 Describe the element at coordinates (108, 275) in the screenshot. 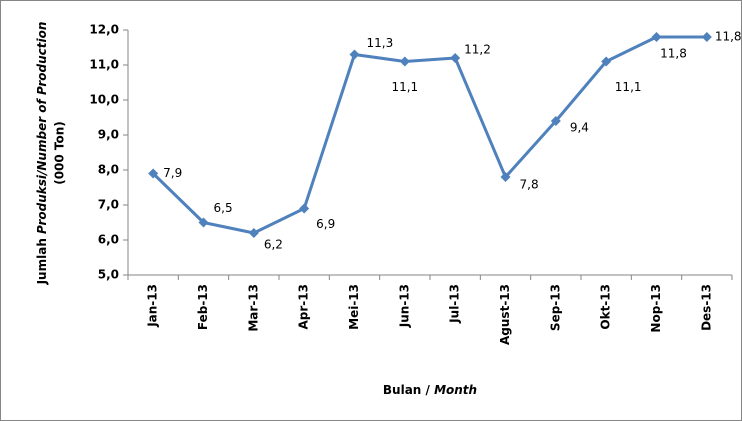

I see `y-tick-label: 5,0` at that location.